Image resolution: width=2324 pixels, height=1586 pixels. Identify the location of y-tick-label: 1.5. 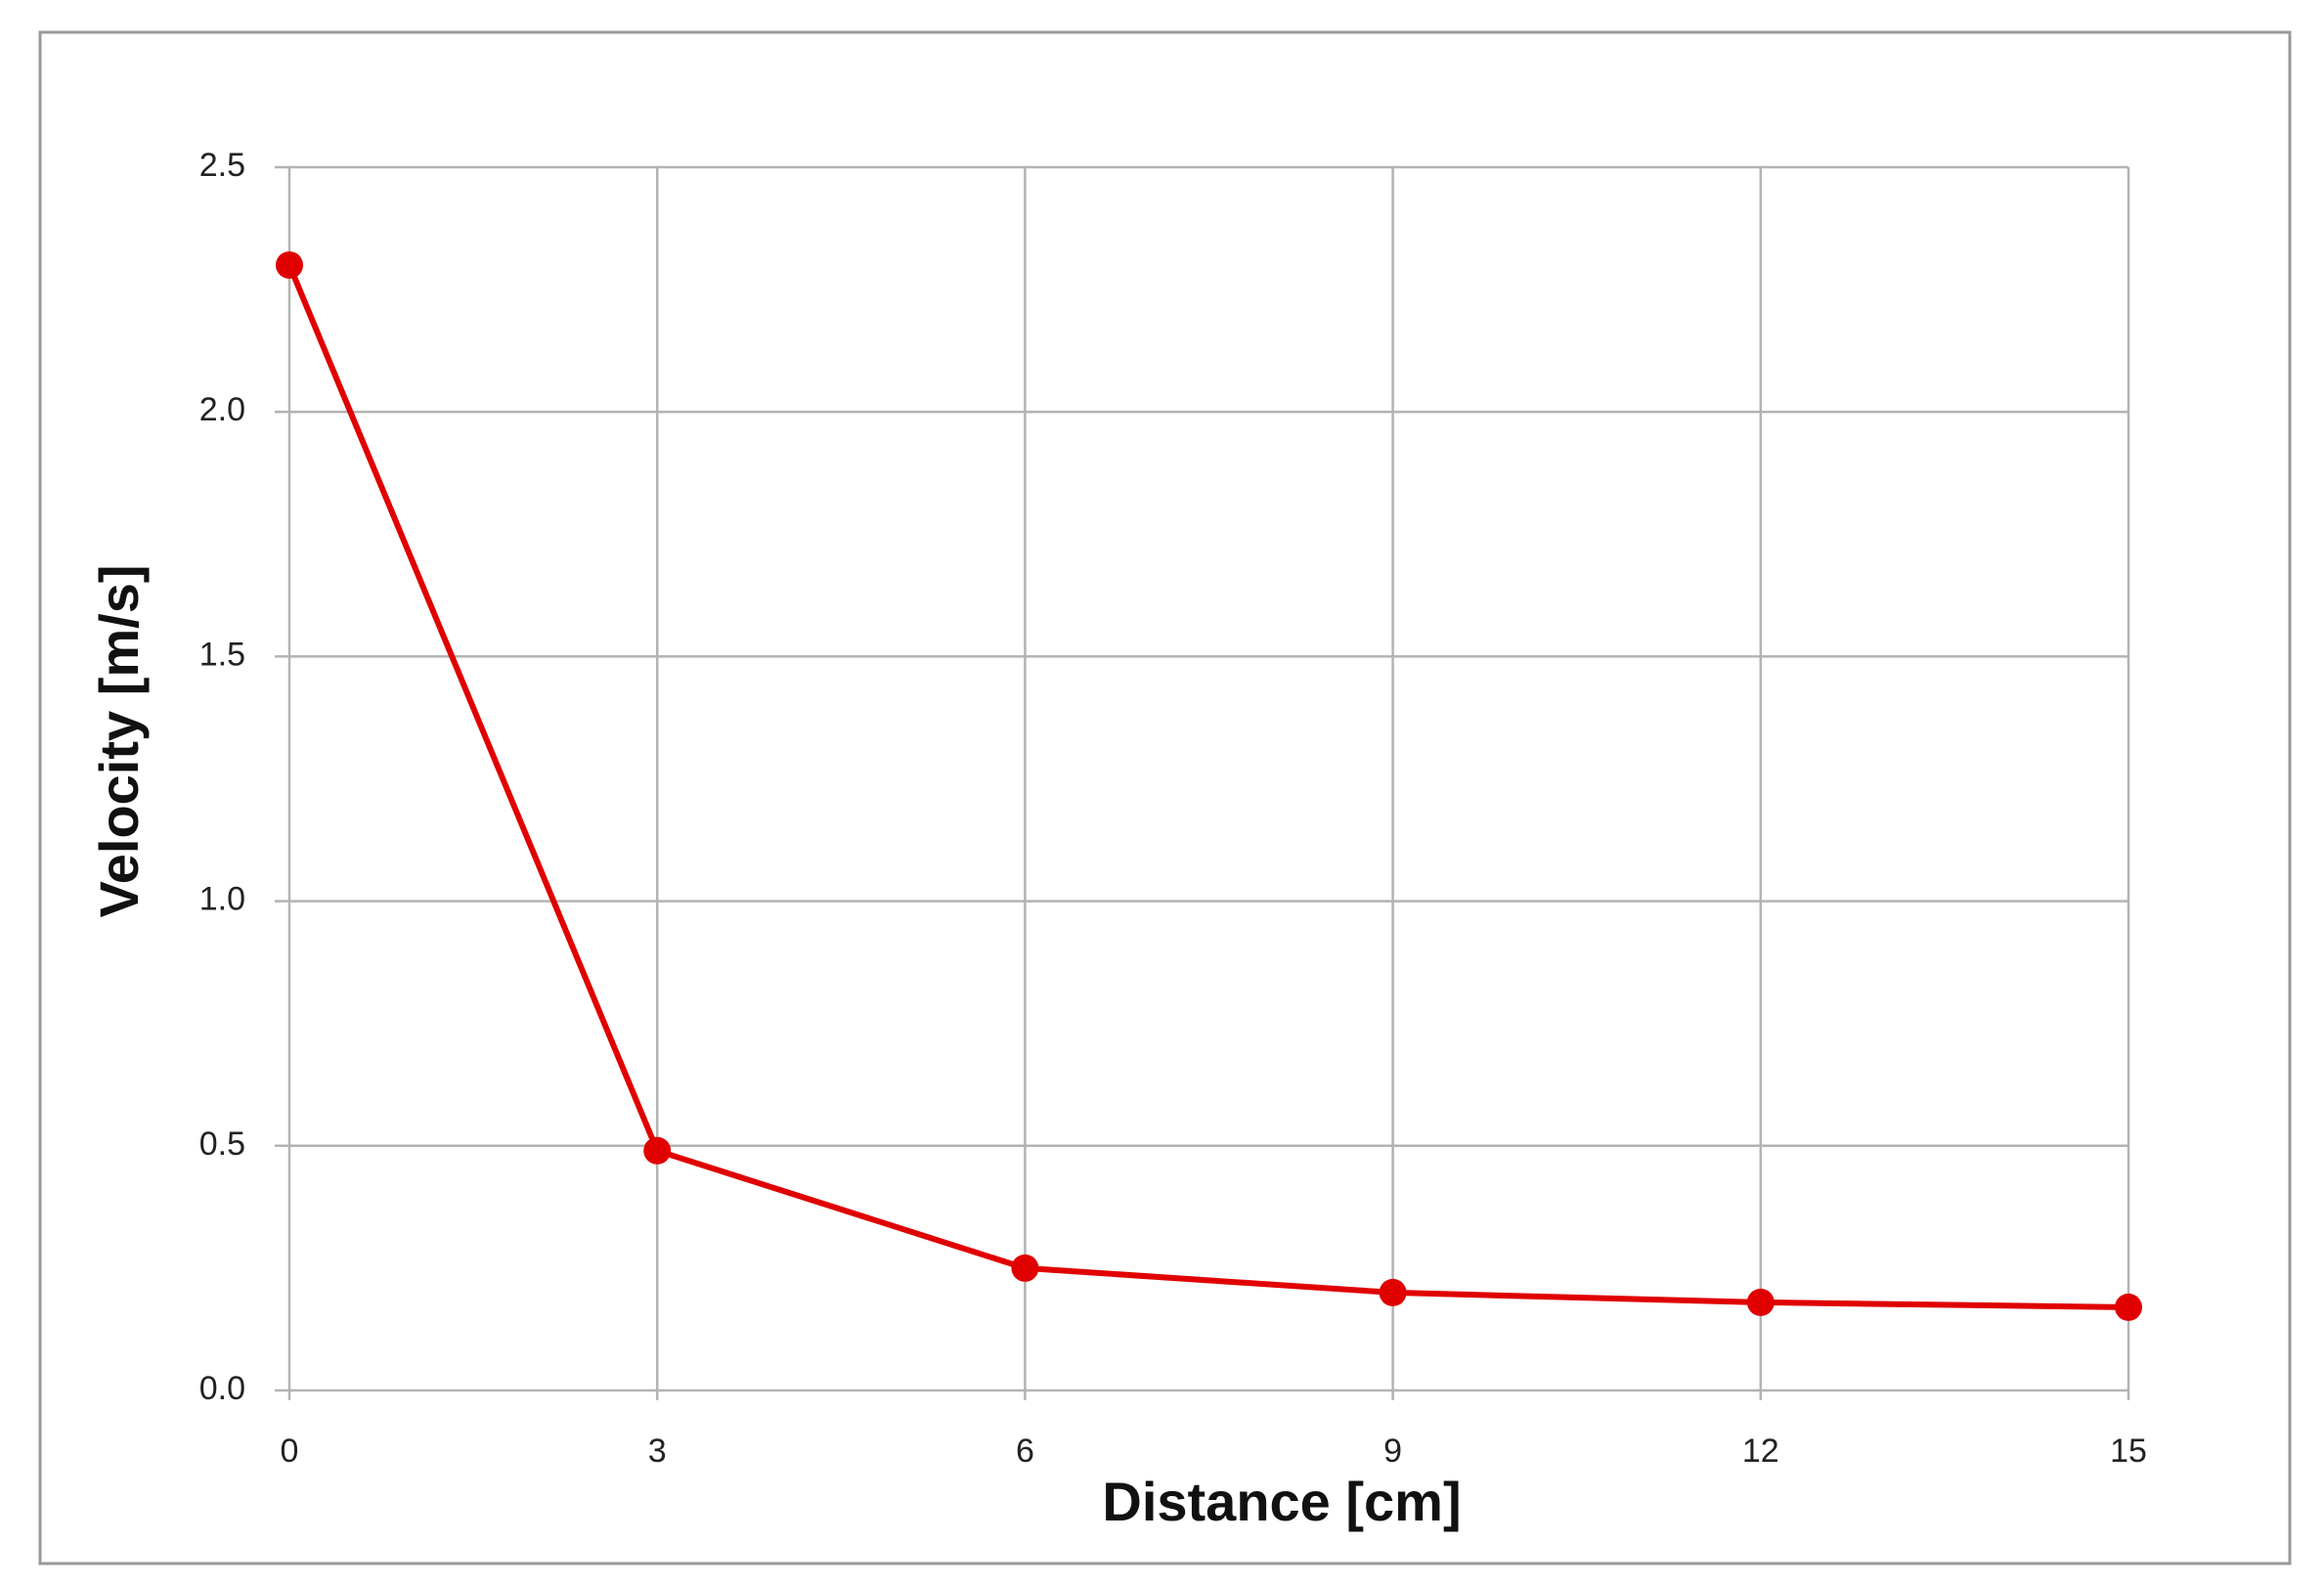
(222, 655).